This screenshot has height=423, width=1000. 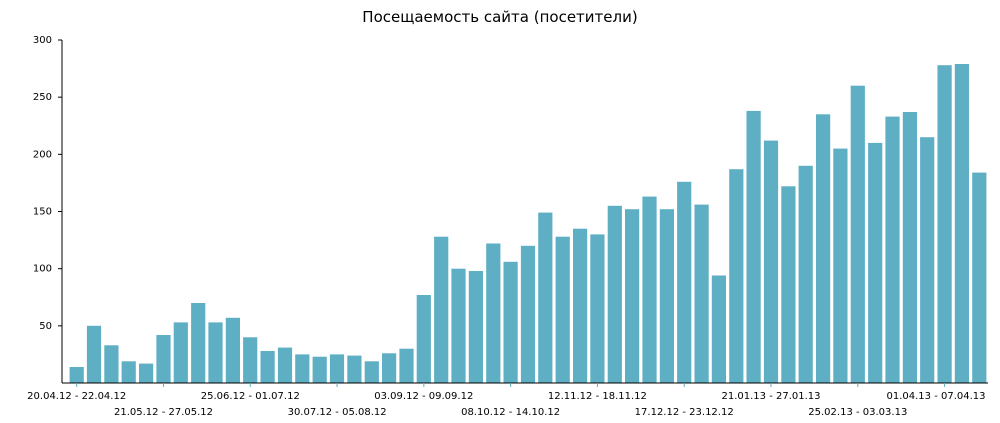 What do you see at coordinates (684, 412) in the screenshot?
I see `x-tick-label: 17.12.12 - 23.12.12` at bounding box center [684, 412].